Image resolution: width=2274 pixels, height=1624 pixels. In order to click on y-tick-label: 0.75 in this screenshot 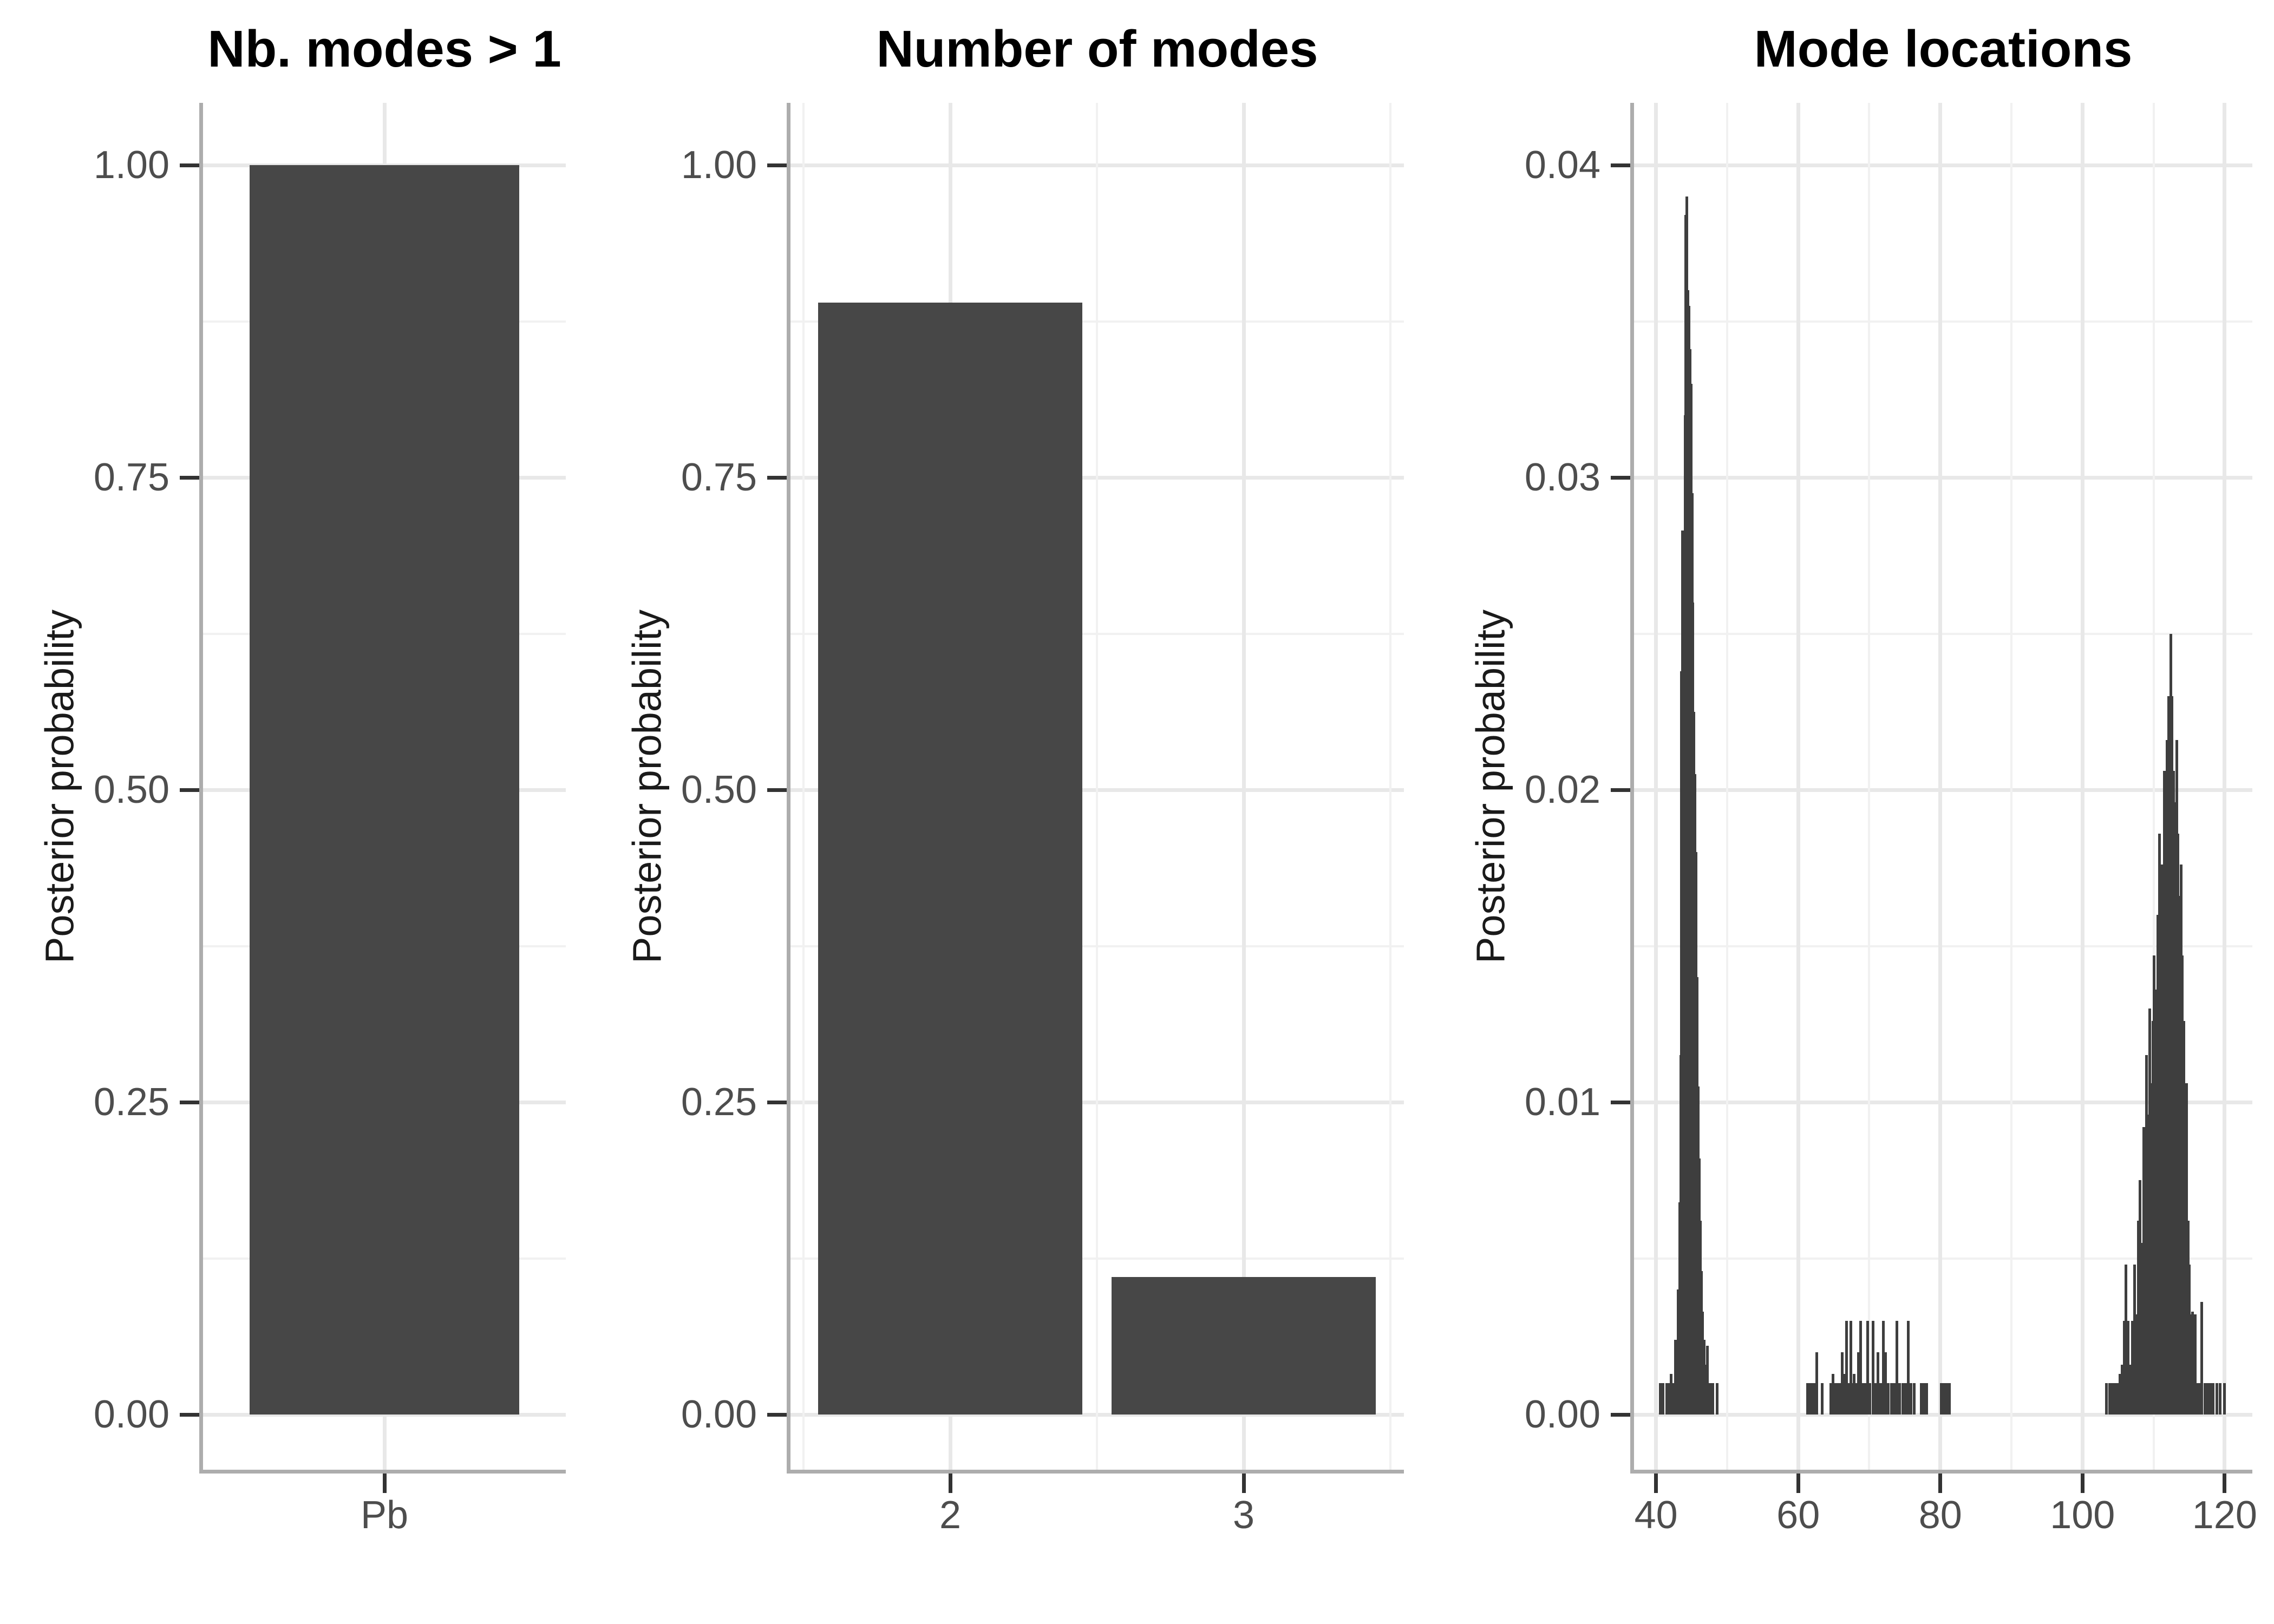, I will do `click(131, 478)`.